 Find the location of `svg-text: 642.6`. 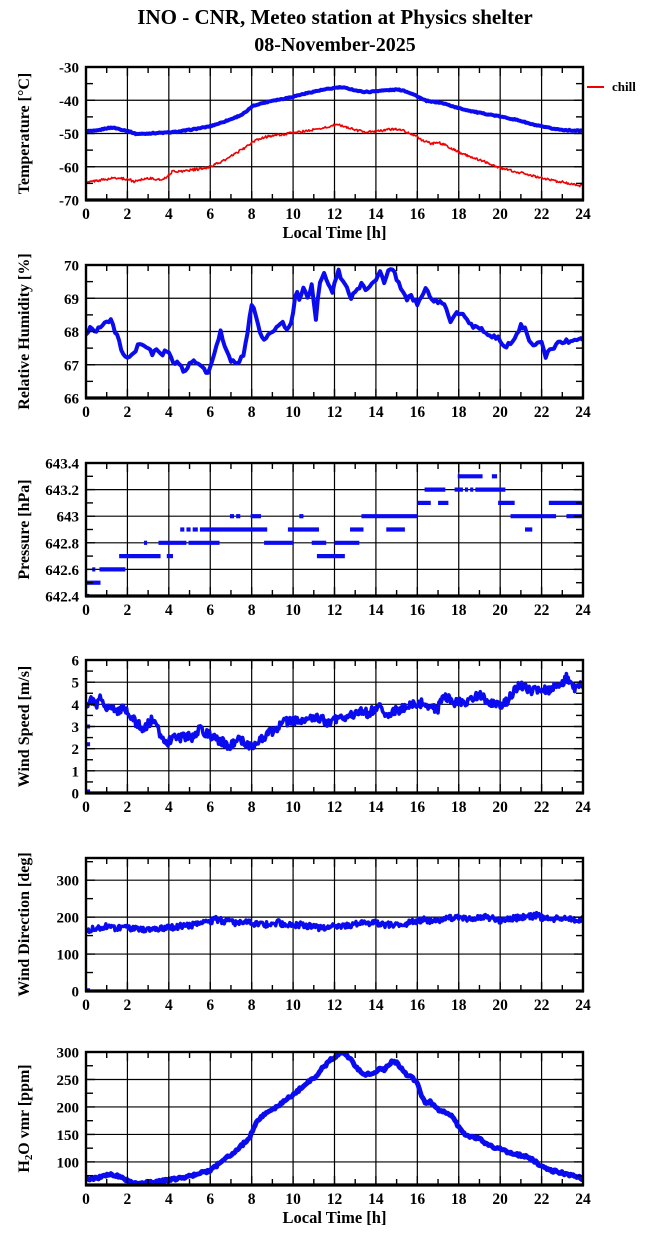

svg-text: 642.6 is located at coordinates (62, 571).